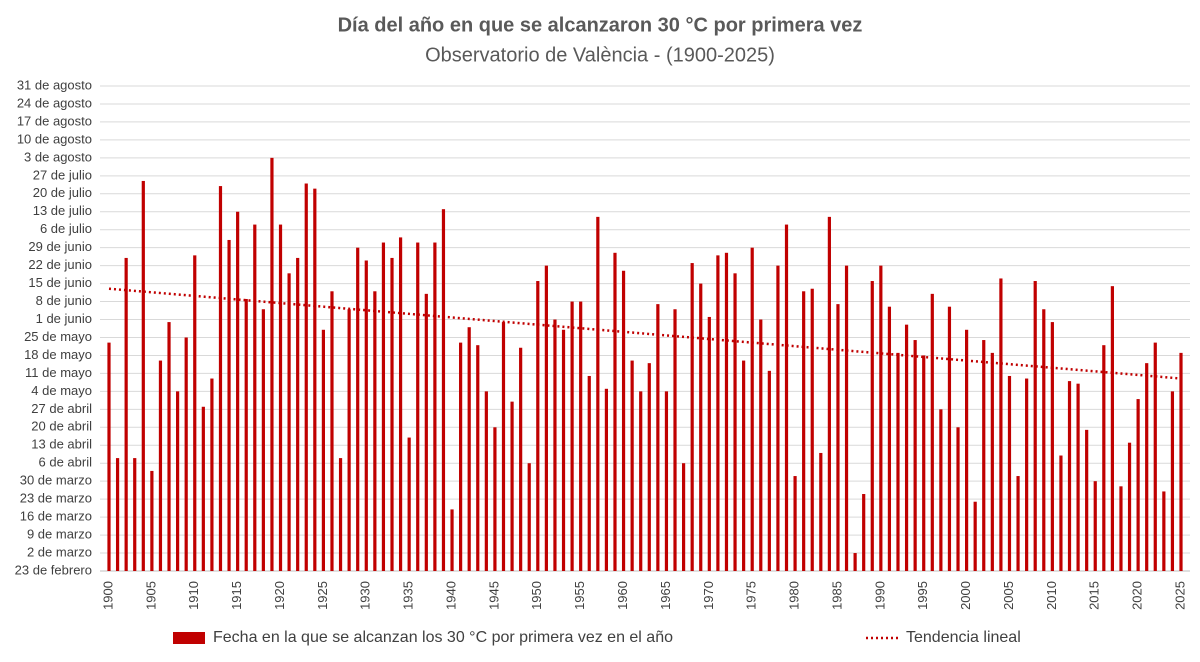 Image resolution: width=1200 pixels, height=662 pixels. Describe the element at coordinates (963, 637) in the screenshot. I see `legend-label: Tendencia lineal` at that location.